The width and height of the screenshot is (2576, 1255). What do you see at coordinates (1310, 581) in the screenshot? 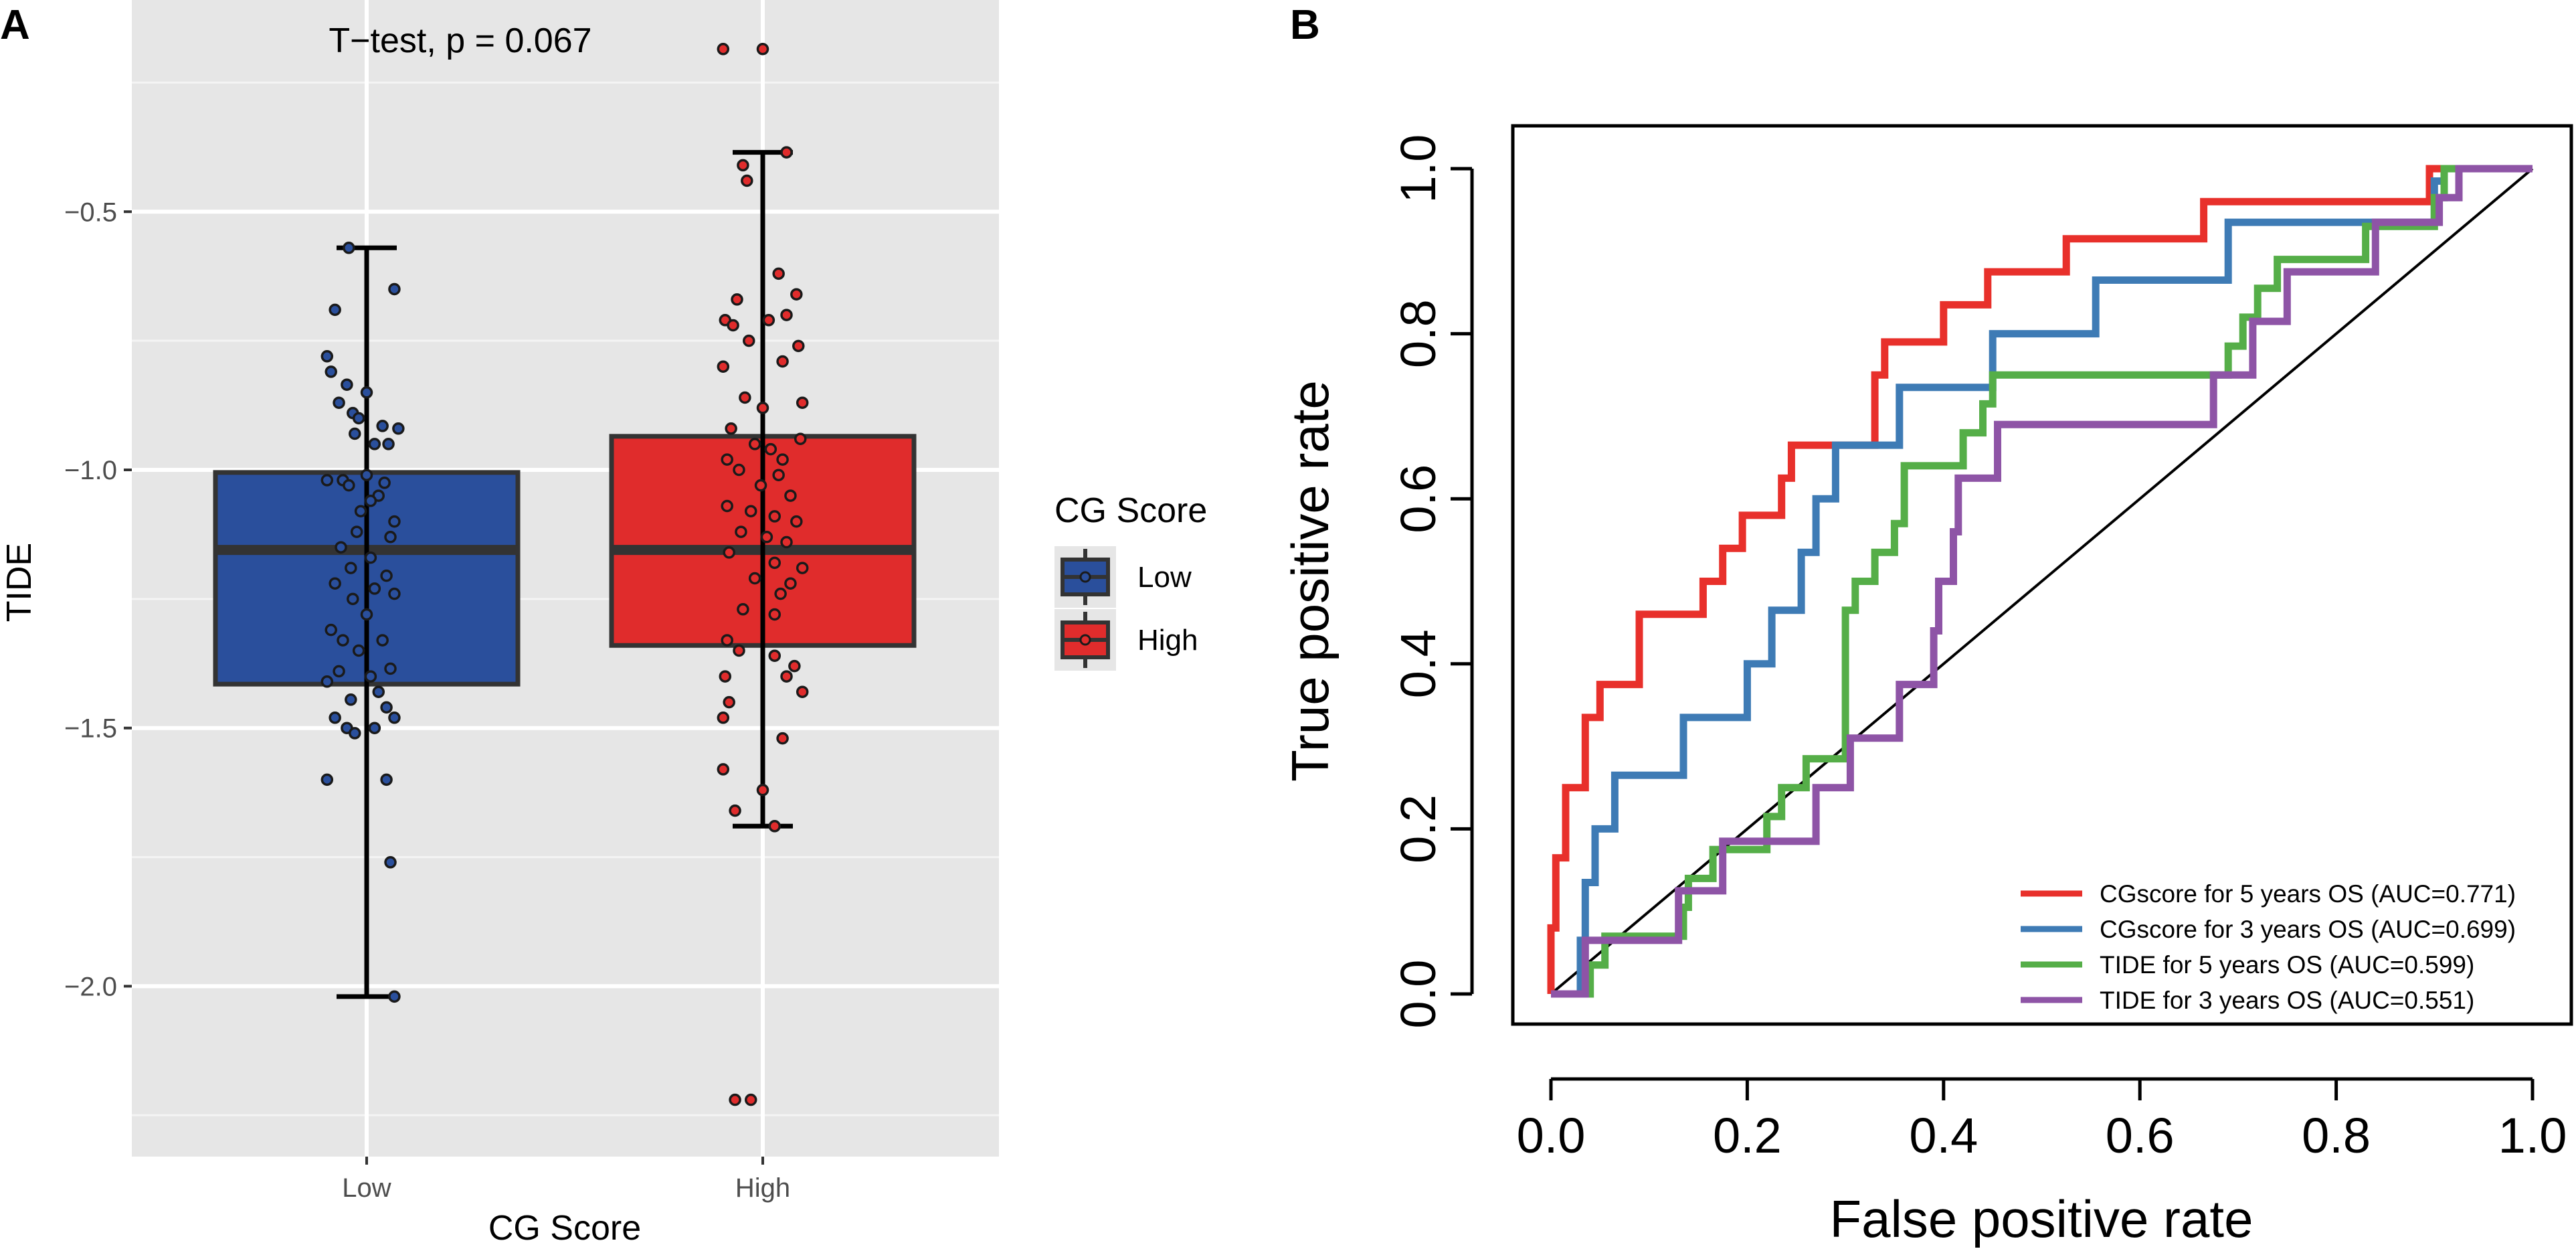
I see `panel-b-y-axis-title: True positive rate` at bounding box center [1310, 581].